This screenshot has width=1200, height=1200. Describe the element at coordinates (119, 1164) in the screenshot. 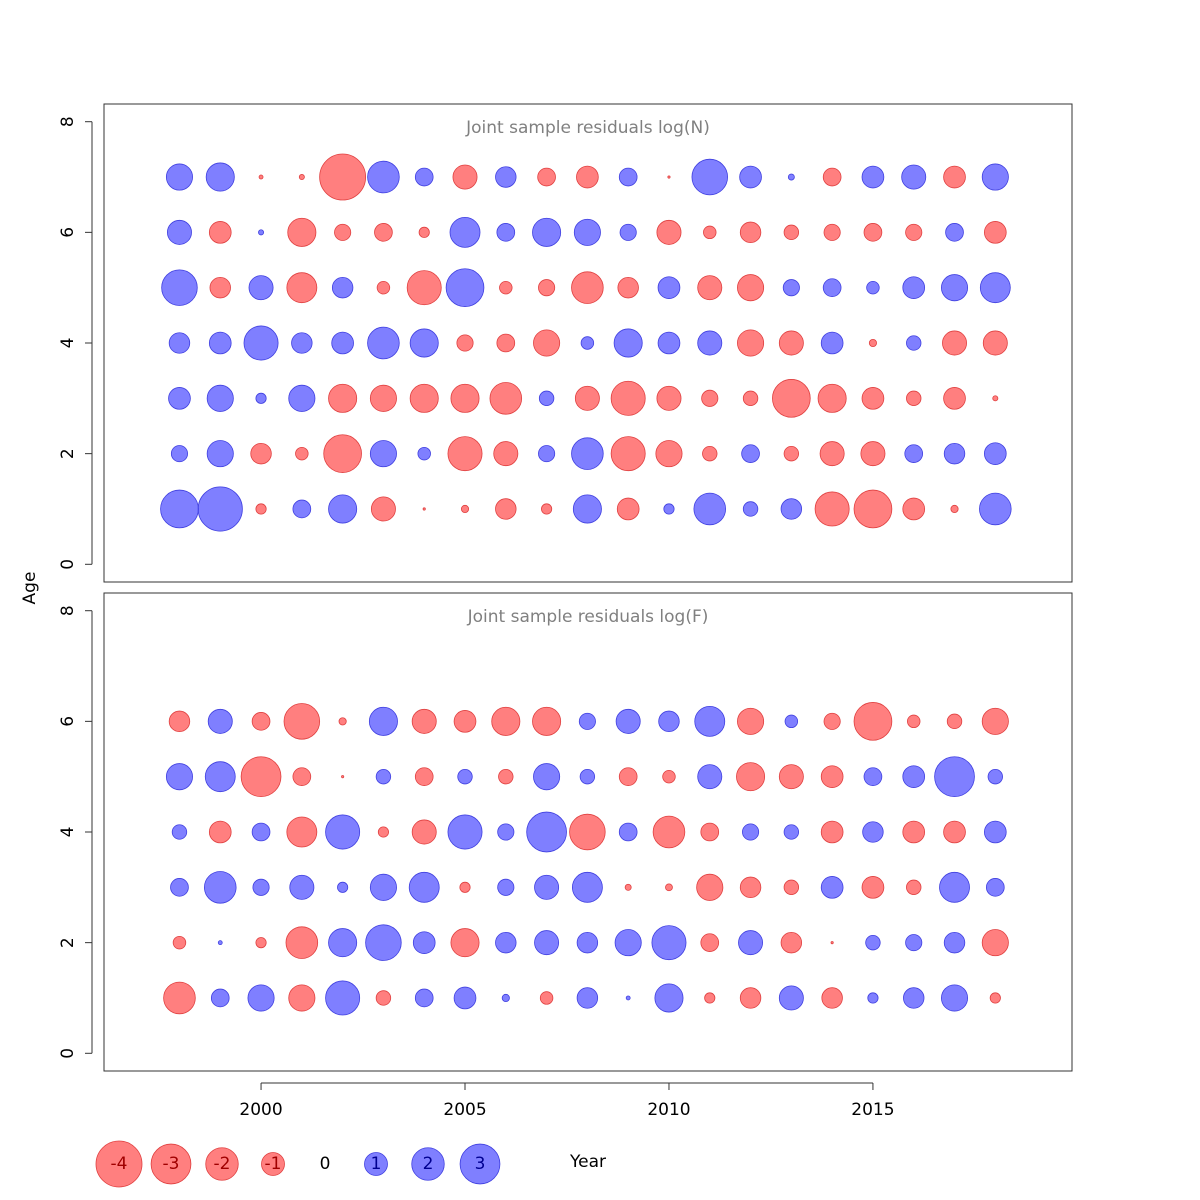

I see `legend-label: -4` at that location.